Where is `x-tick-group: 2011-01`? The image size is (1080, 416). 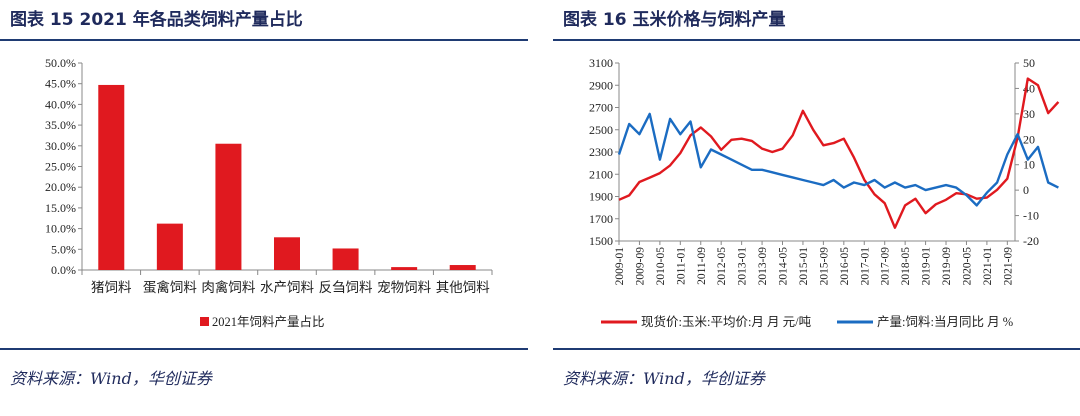
x-tick-group: 2011-01 is located at coordinates (681, 266).